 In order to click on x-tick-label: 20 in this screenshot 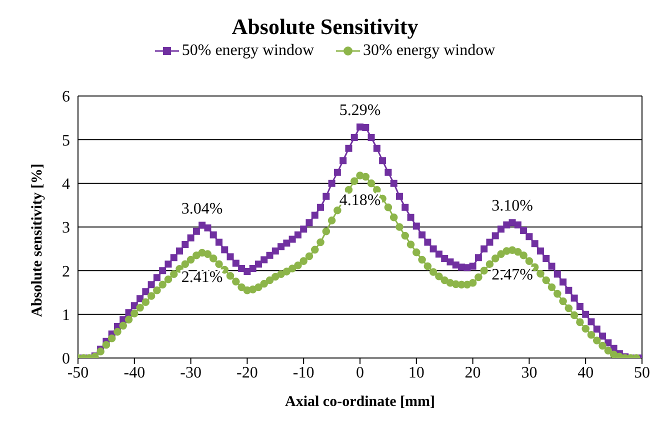, I will do `click(472, 373)`.